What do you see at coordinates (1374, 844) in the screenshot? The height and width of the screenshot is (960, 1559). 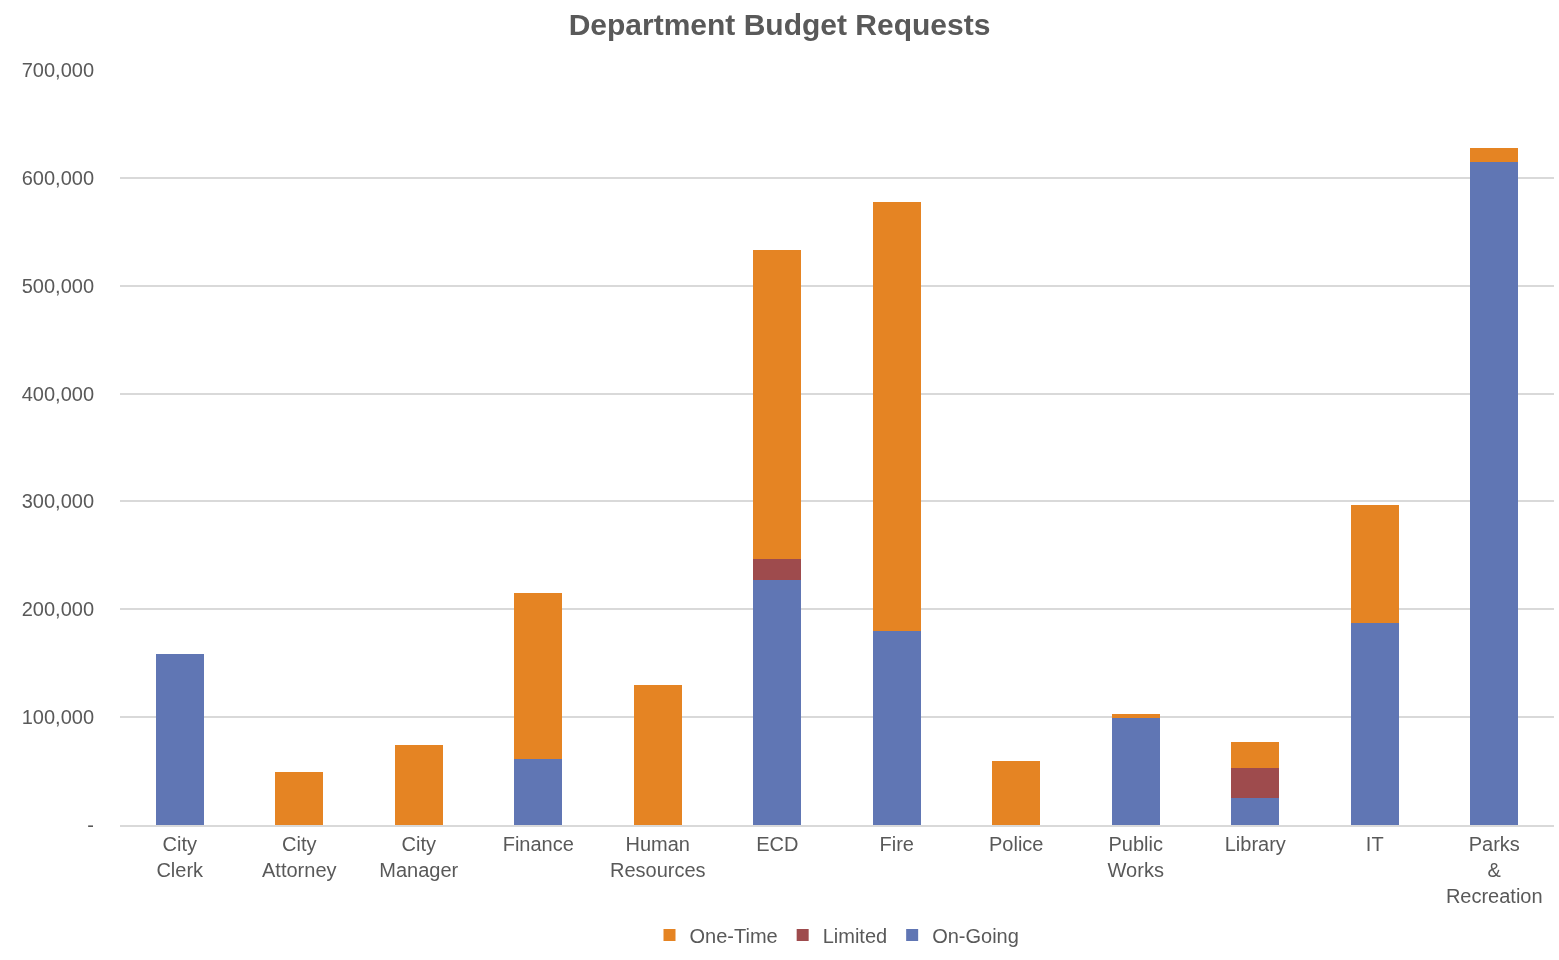 I see `x-tick-label: IT` at bounding box center [1374, 844].